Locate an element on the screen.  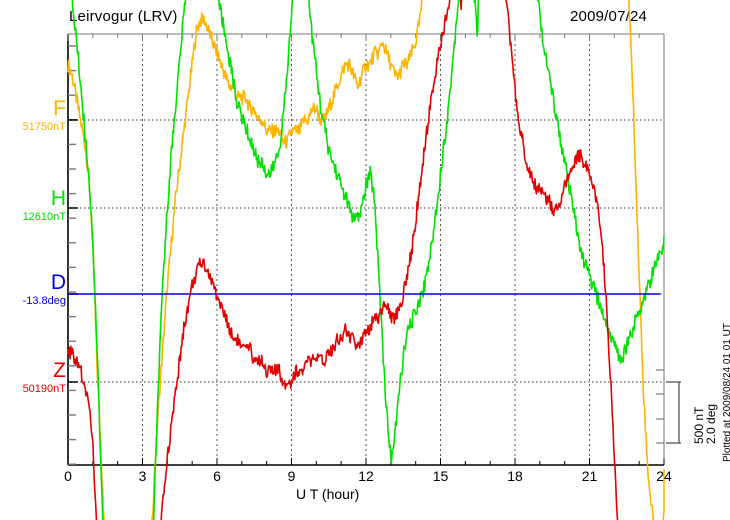
component-baseline-f: 51750nT is located at coordinates (44, 127).